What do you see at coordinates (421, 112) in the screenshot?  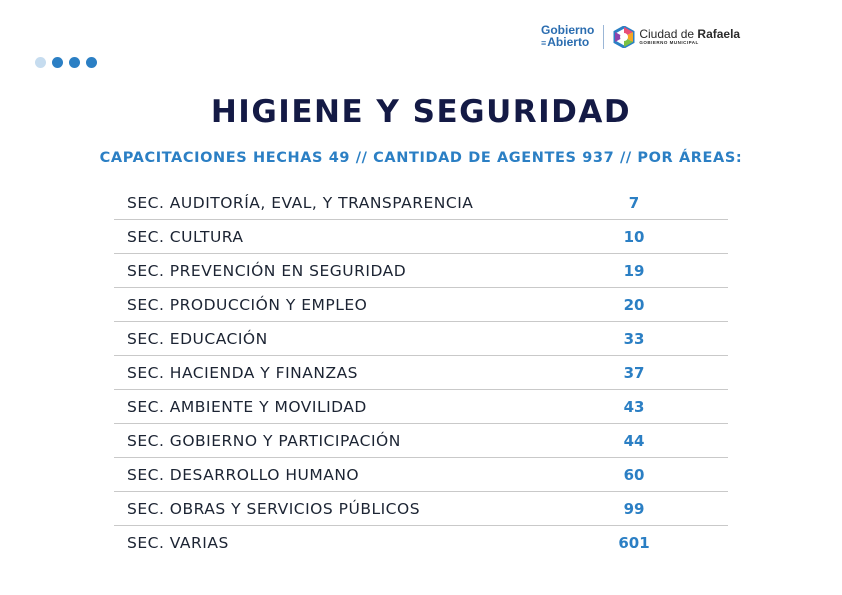 I see `page-title: HIGIENE Y SEGURIDAD` at bounding box center [421, 112].